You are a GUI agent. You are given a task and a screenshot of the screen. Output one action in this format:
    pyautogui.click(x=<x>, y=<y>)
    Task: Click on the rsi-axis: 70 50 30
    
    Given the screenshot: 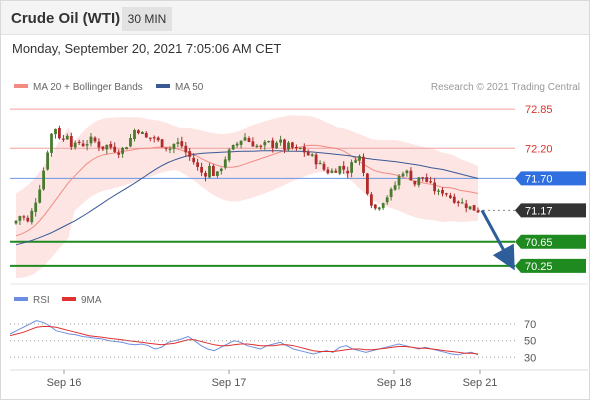 What is the action you would take?
    pyautogui.click(x=273, y=341)
    